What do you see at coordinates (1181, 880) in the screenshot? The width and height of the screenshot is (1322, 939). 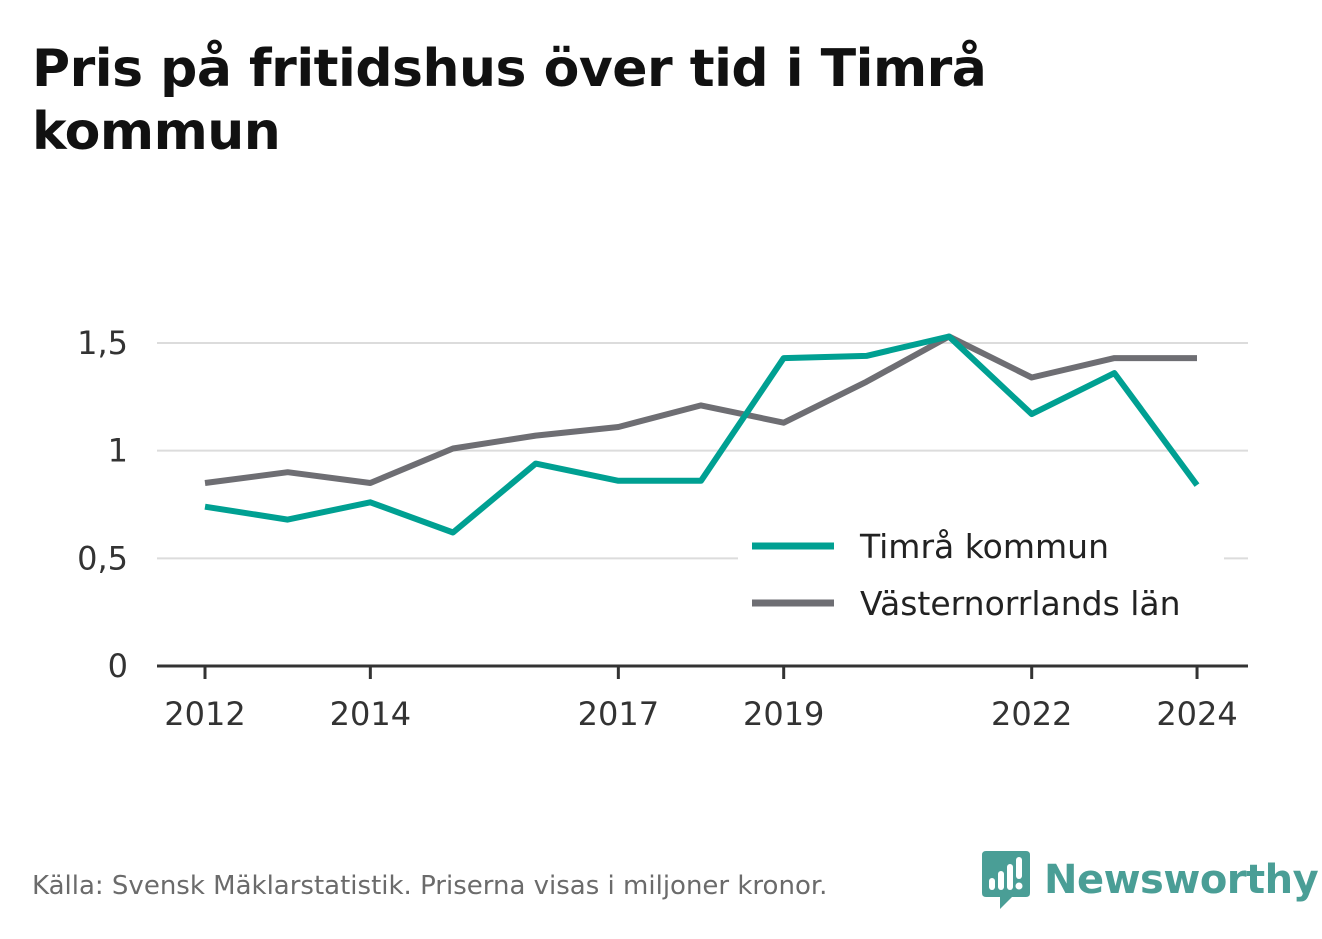 I see `brand-name: Newsworthy` at bounding box center [1181, 880].